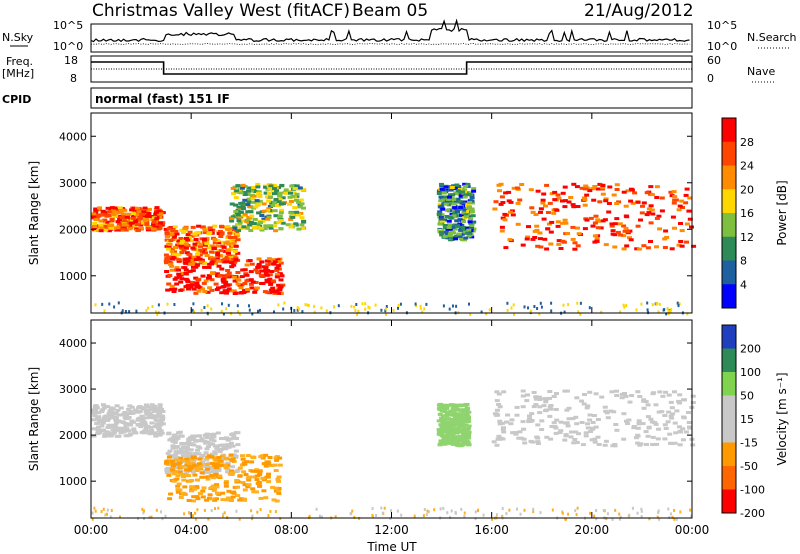 The width and height of the screenshot is (800, 554). Describe the element at coordinates (747, 189) in the screenshot. I see `power-colorbar-tick-label: 20` at that location.